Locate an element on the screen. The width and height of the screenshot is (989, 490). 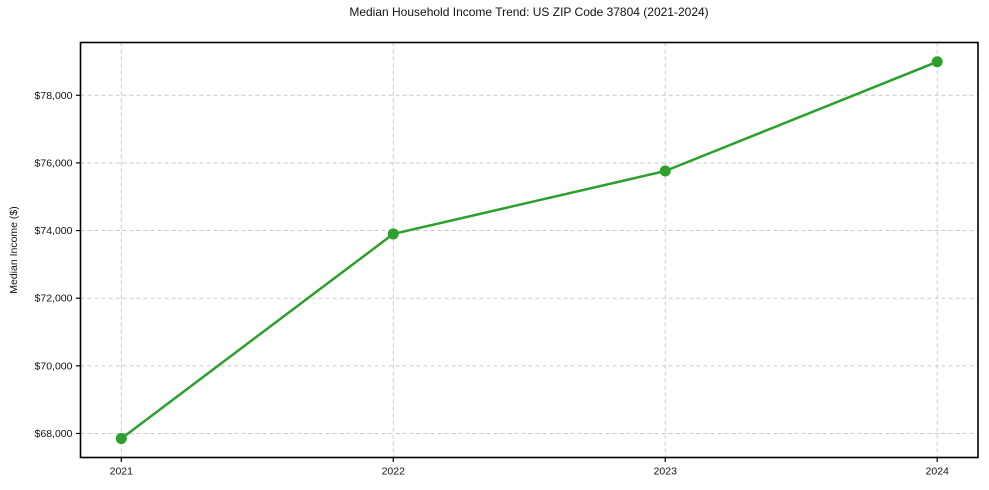
y-tick-label: $74,000 is located at coordinates (54, 231).